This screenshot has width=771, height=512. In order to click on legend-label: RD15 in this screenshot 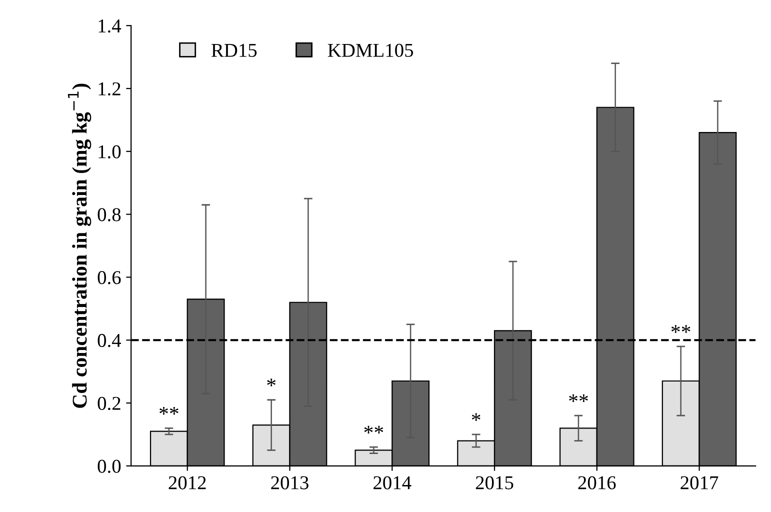, I will do `click(234, 50)`.